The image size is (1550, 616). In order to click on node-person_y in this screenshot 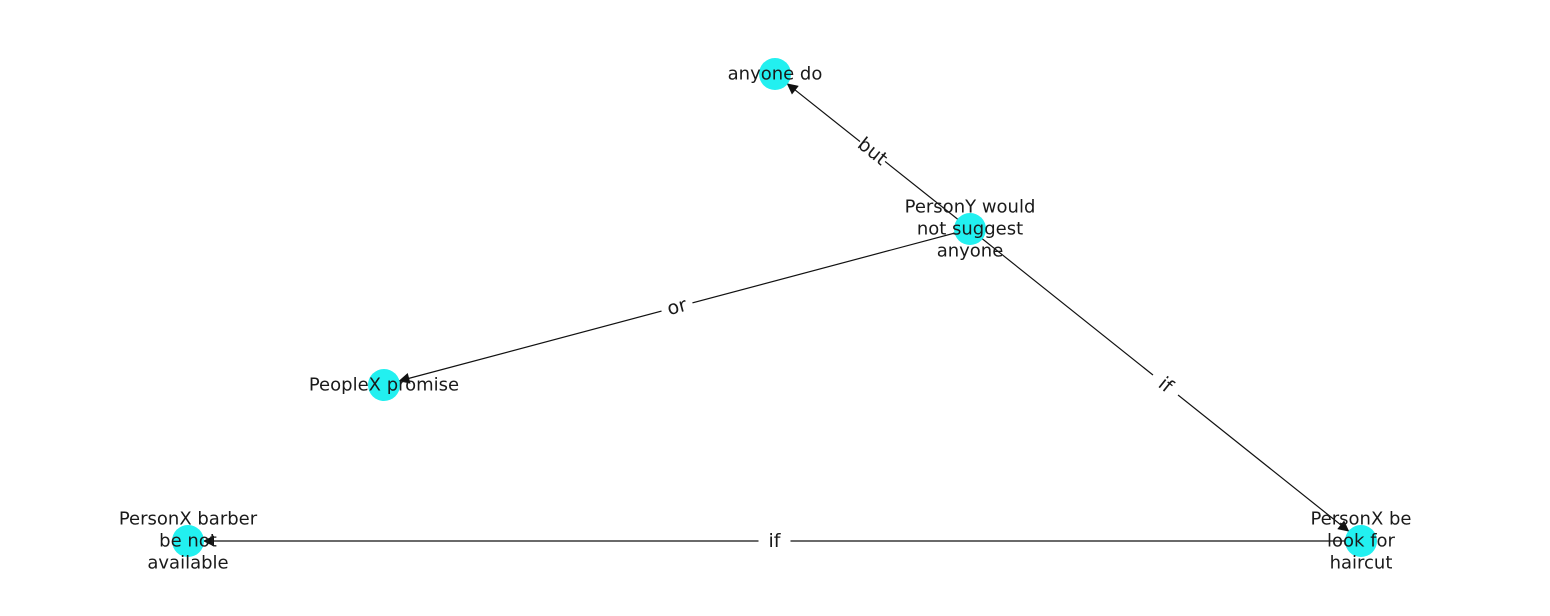, I will do `click(970, 229)`.